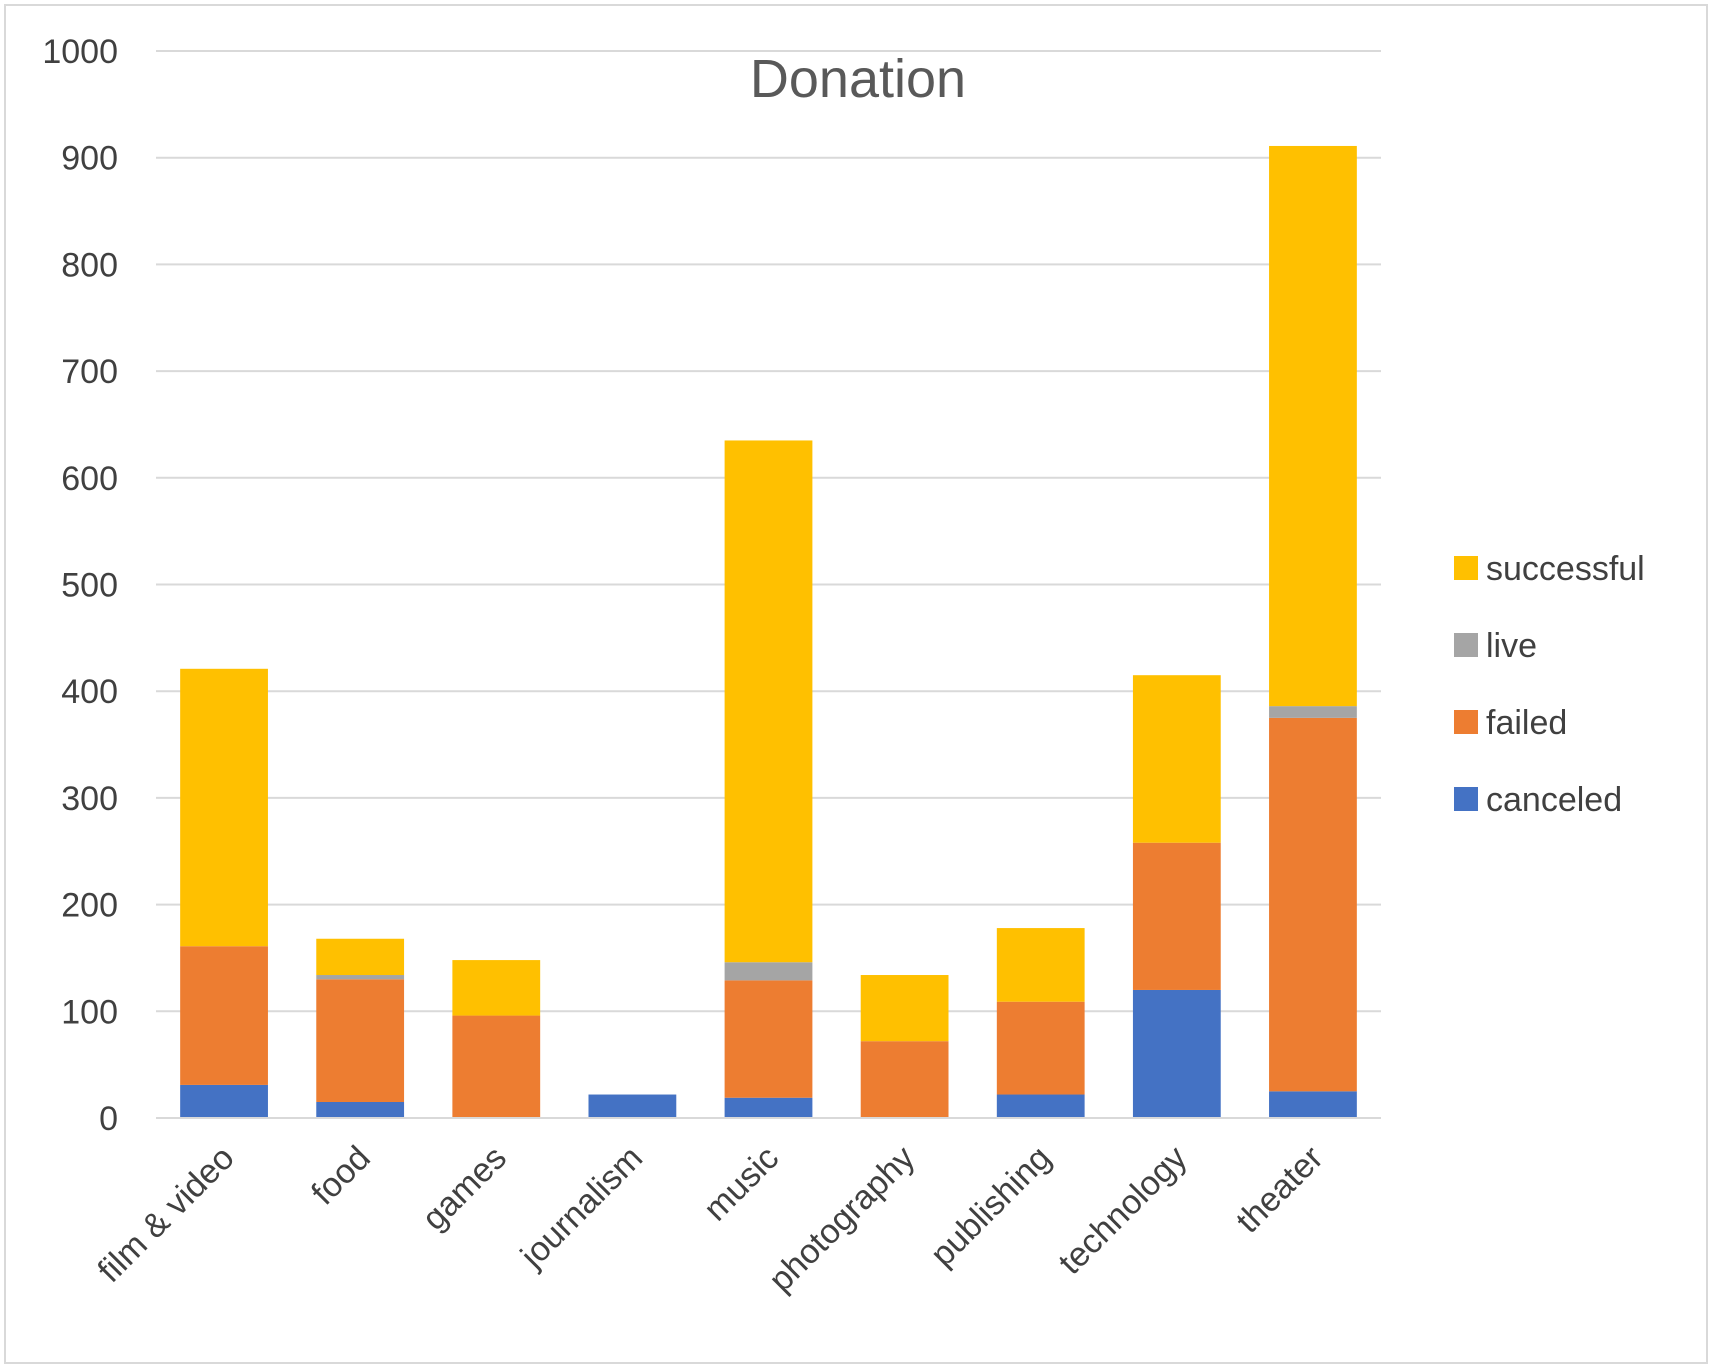 This screenshot has width=1714, height=1370. Describe the element at coordinates (842, 1219) in the screenshot. I see `x-category-label: photography` at that location.